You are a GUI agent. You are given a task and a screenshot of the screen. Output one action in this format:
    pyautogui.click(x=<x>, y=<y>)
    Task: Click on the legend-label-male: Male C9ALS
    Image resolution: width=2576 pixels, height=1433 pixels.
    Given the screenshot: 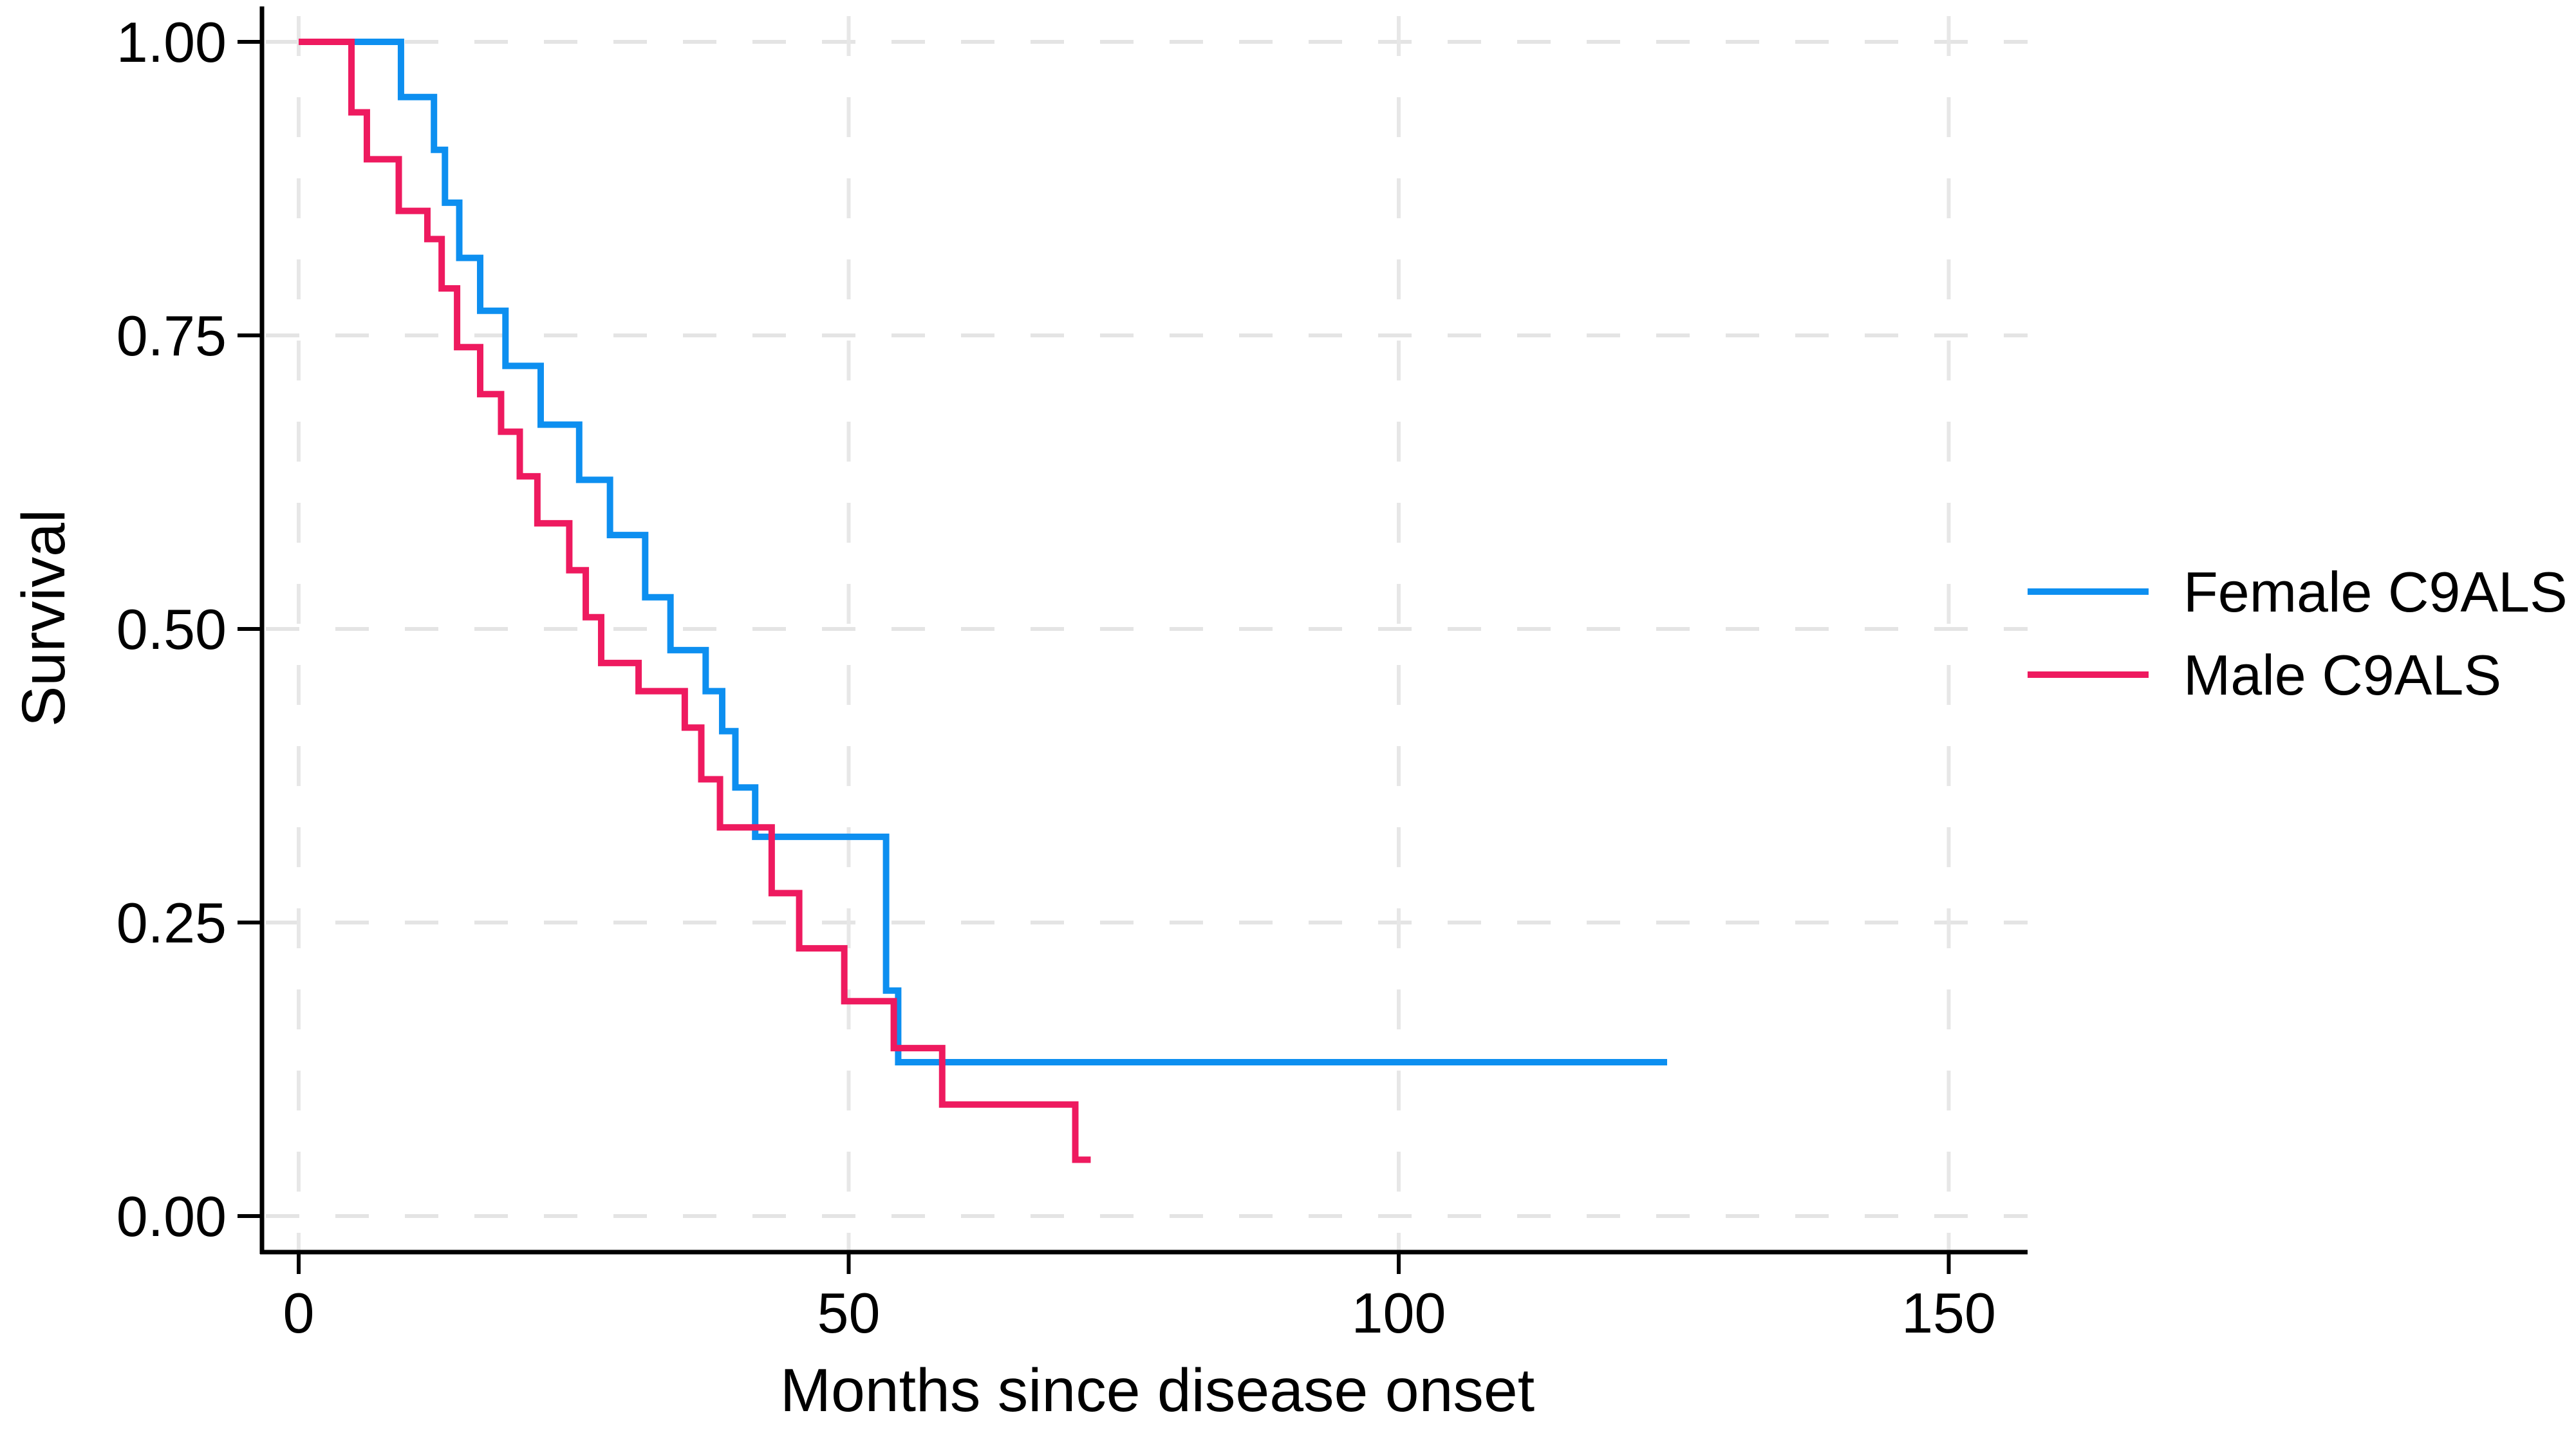 What is the action you would take?
    pyautogui.click(x=2342, y=675)
    